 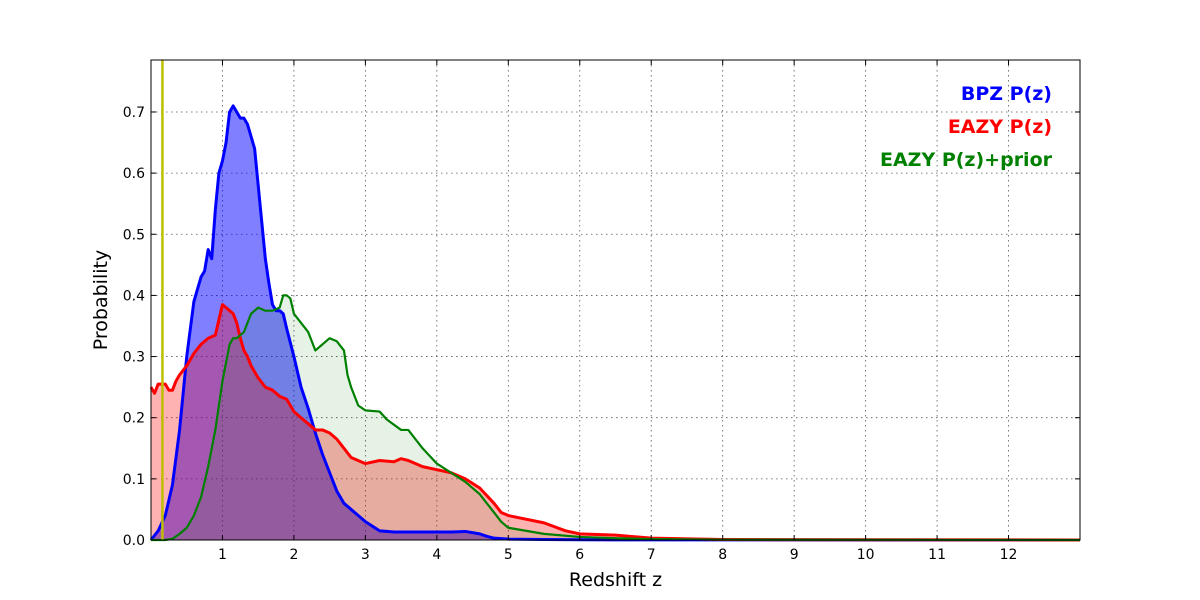 What do you see at coordinates (937, 555) in the screenshot?
I see `x-tick-label: 11` at bounding box center [937, 555].